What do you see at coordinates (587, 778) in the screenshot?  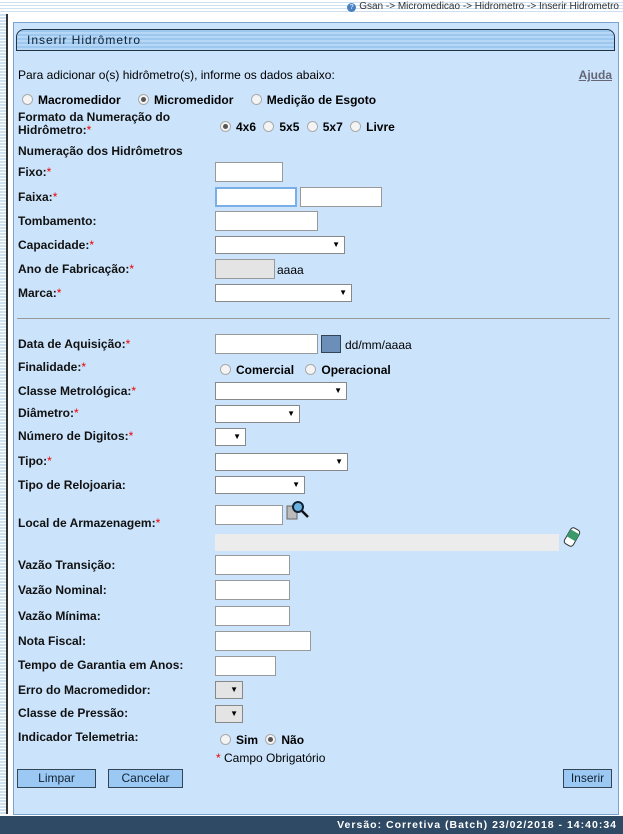 I see `inserir-button: Inserir` at bounding box center [587, 778].